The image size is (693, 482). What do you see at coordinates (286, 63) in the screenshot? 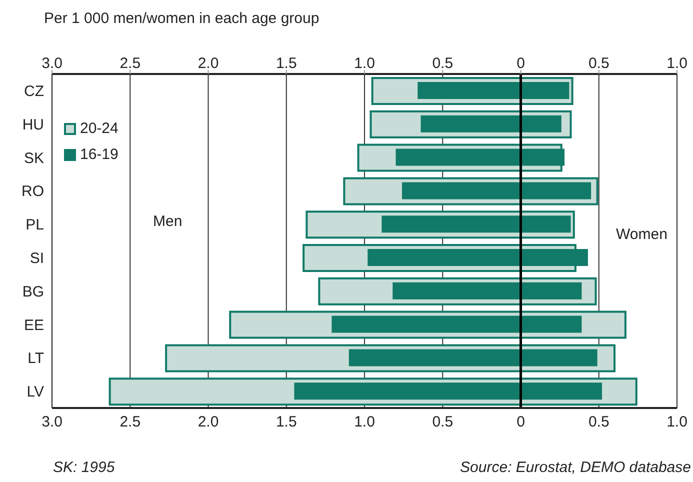
I see `x-tick-label: 1.5` at bounding box center [286, 63].